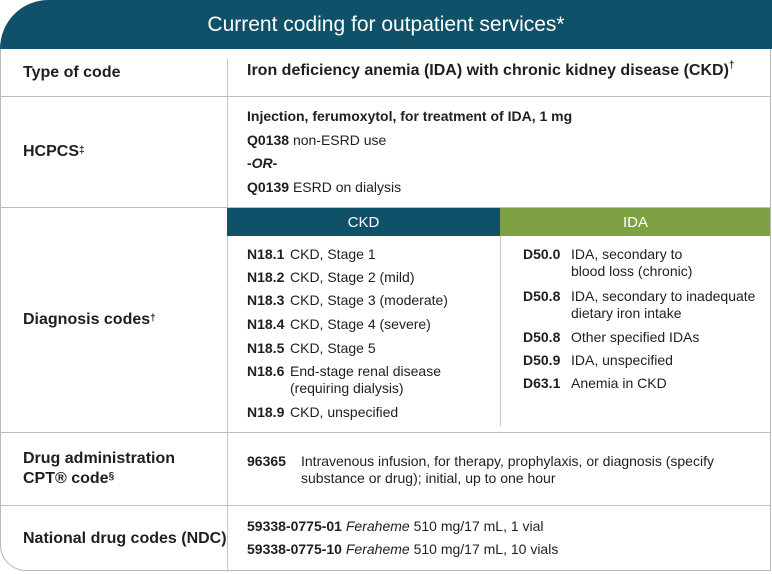 The height and width of the screenshot is (574, 772). What do you see at coordinates (111, 476) in the screenshot?
I see `drug-admin-label-sup: §` at bounding box center [111, 476].